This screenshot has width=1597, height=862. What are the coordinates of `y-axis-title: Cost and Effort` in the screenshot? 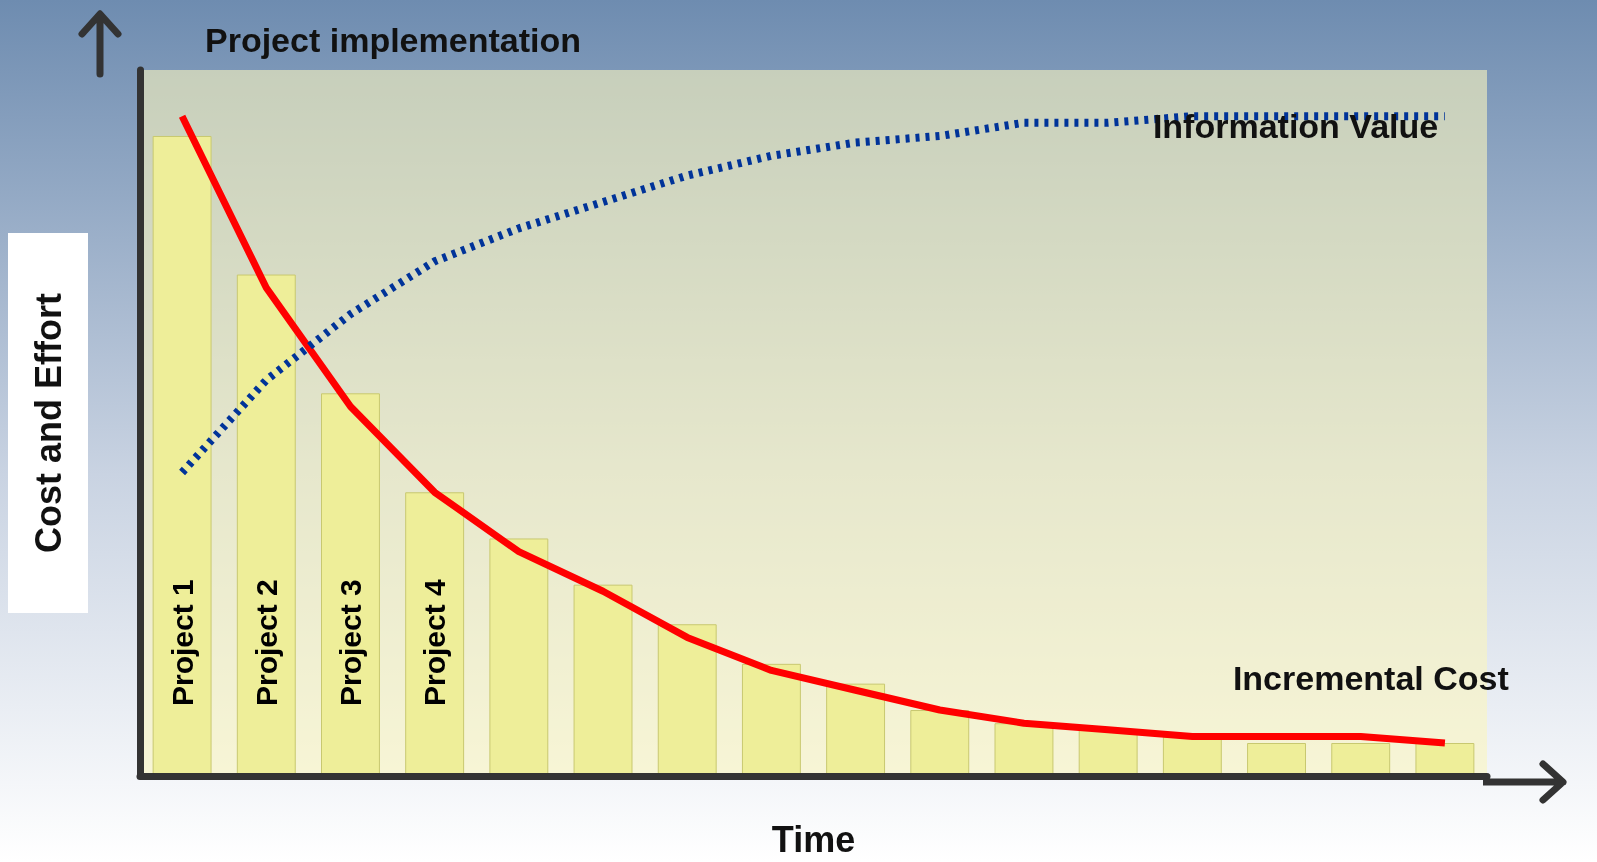 It's located at (48, 423).